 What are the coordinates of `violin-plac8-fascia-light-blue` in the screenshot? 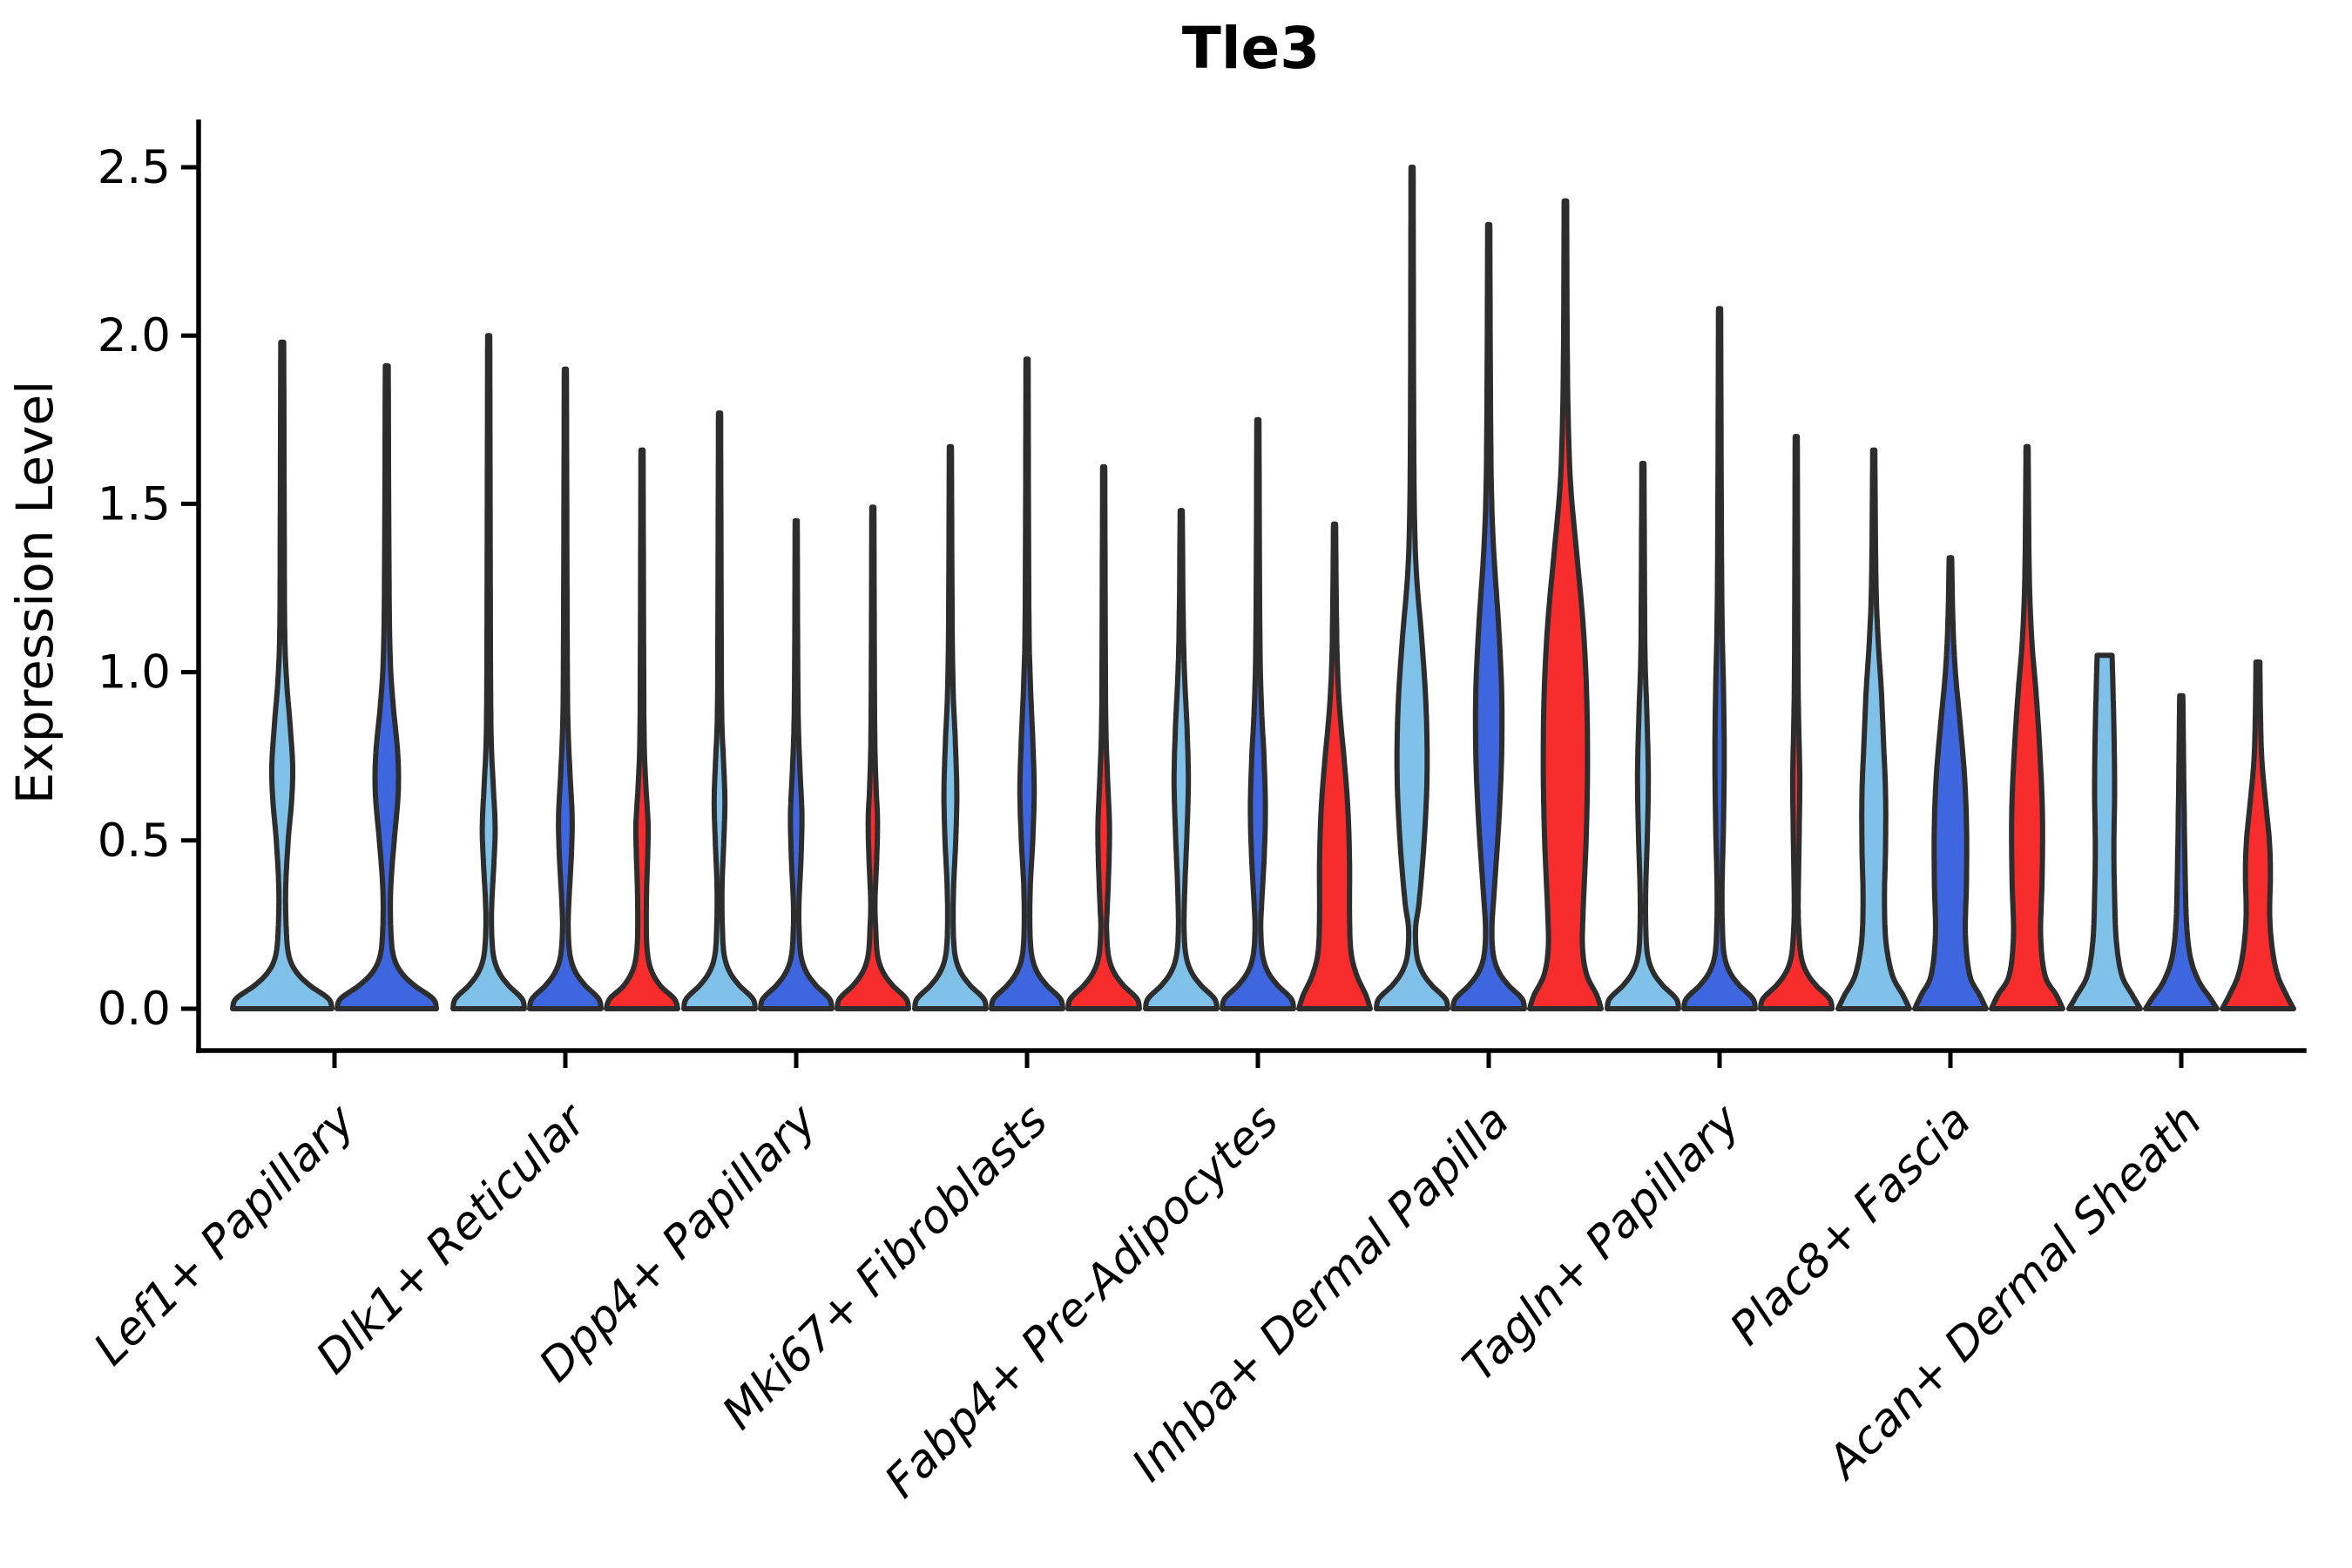 It's located at (1874, 729).